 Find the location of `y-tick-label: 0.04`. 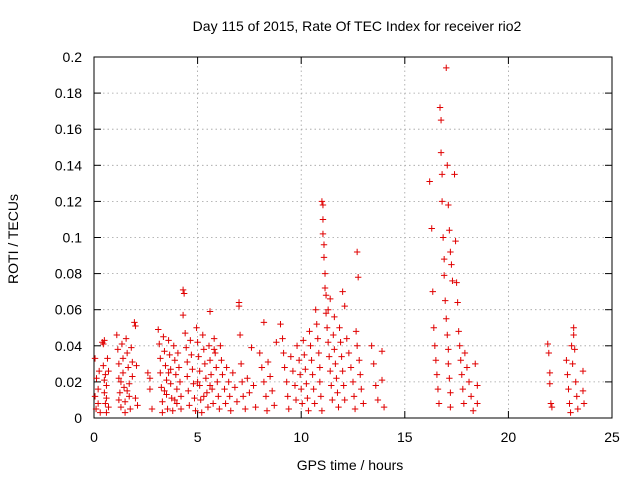

y-tick-label: 0.04 is located at coordinates (68, 346).